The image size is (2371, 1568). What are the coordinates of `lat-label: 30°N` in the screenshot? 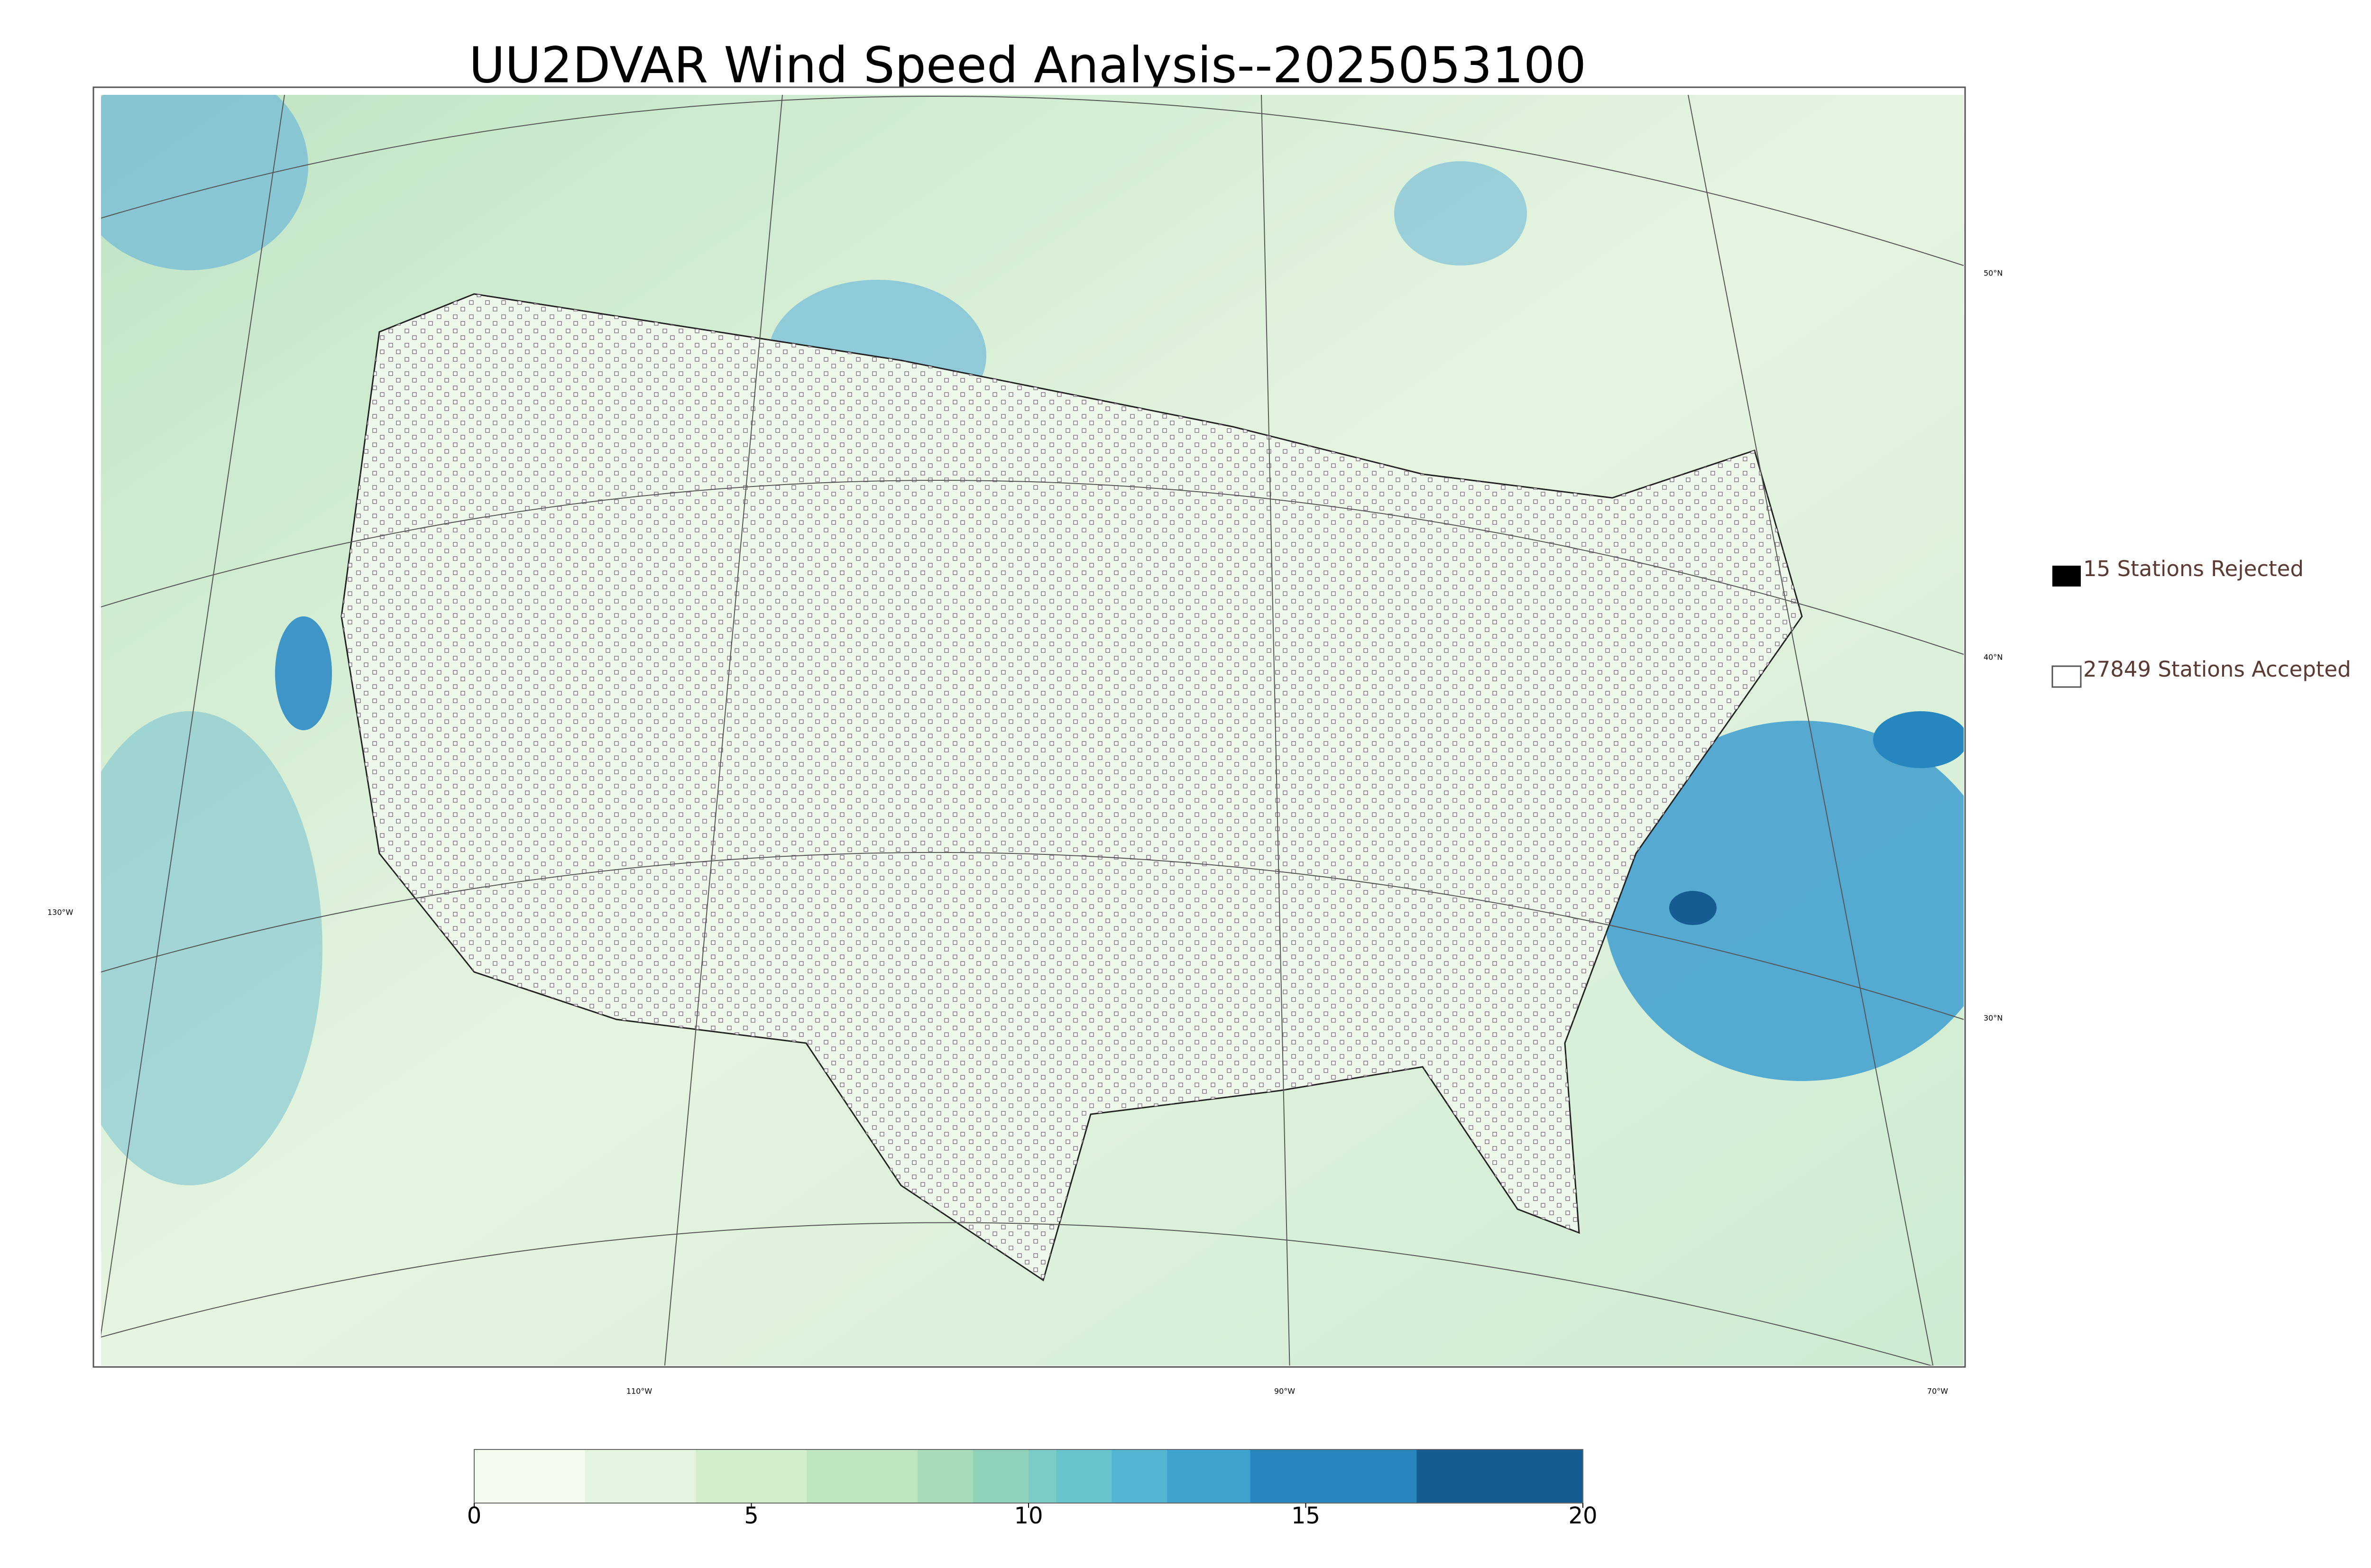 It's located at (1993, 1018).